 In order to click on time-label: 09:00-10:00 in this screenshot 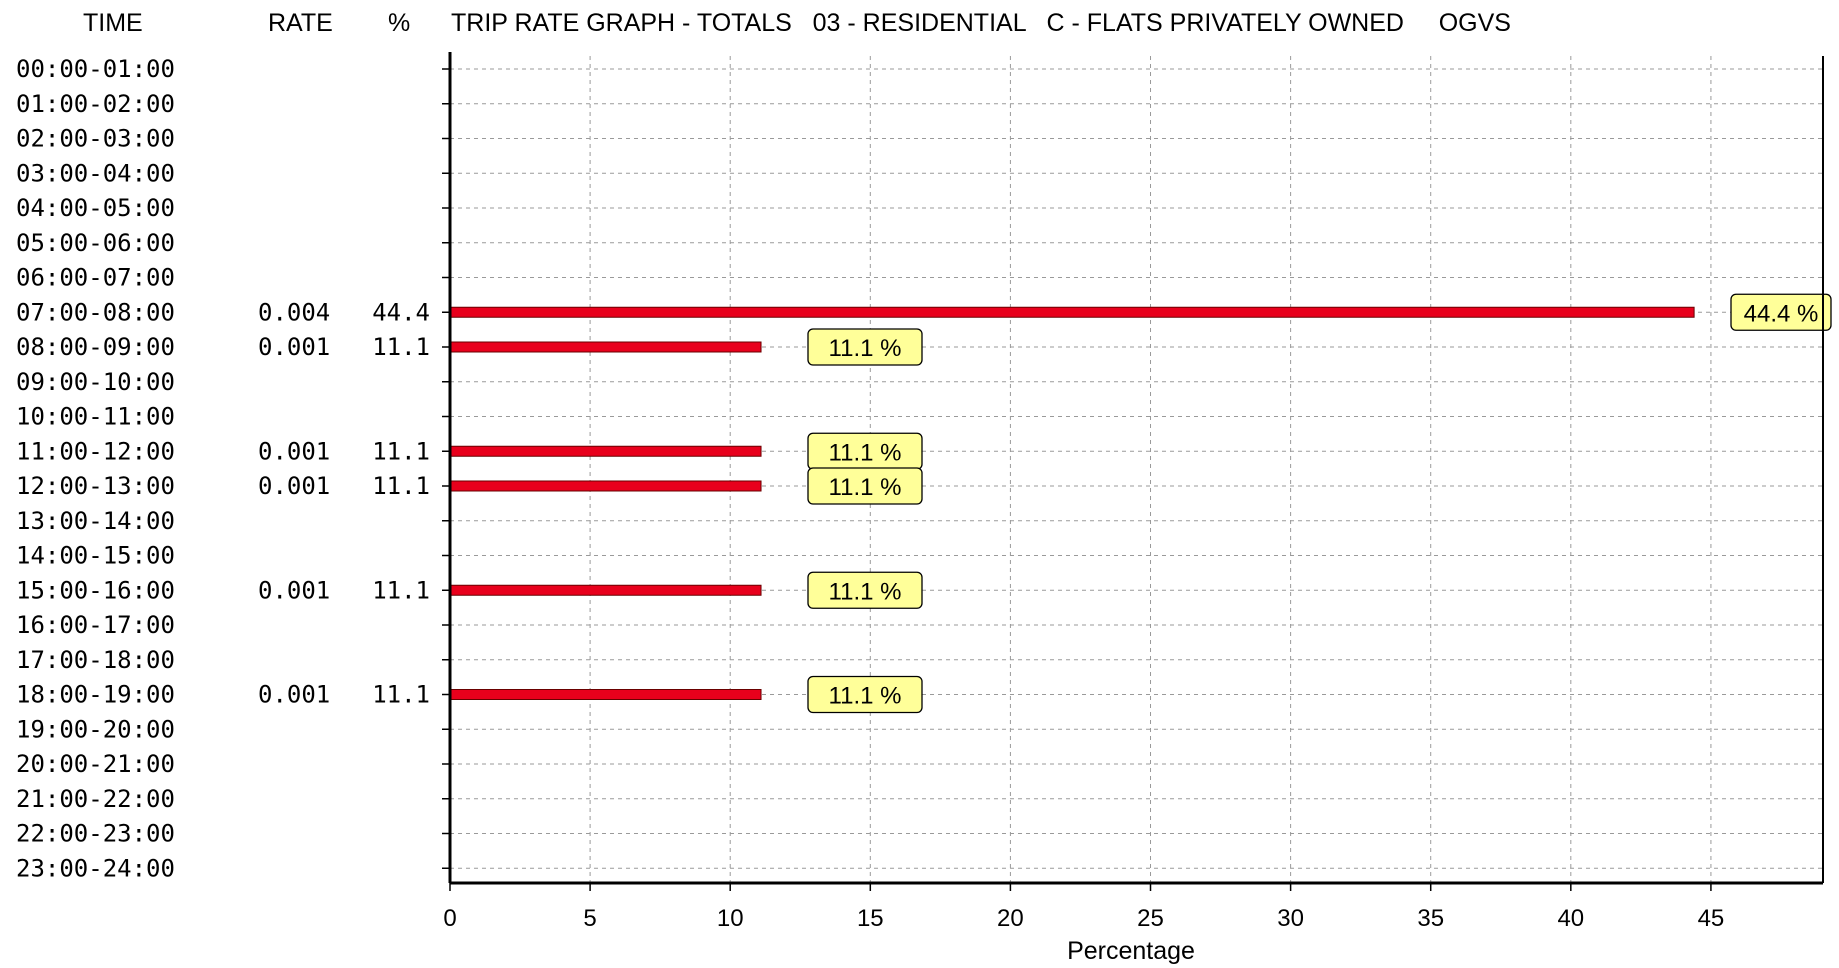, I will do `click(95, 382)`.